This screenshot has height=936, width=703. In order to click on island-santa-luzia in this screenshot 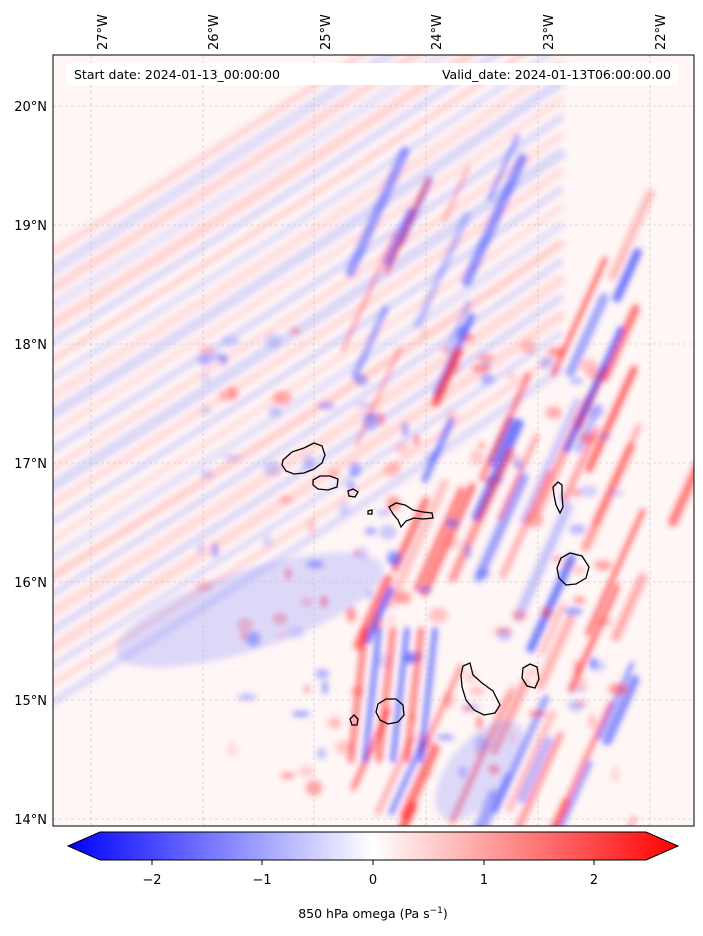, I will do `click(353, 493)`.